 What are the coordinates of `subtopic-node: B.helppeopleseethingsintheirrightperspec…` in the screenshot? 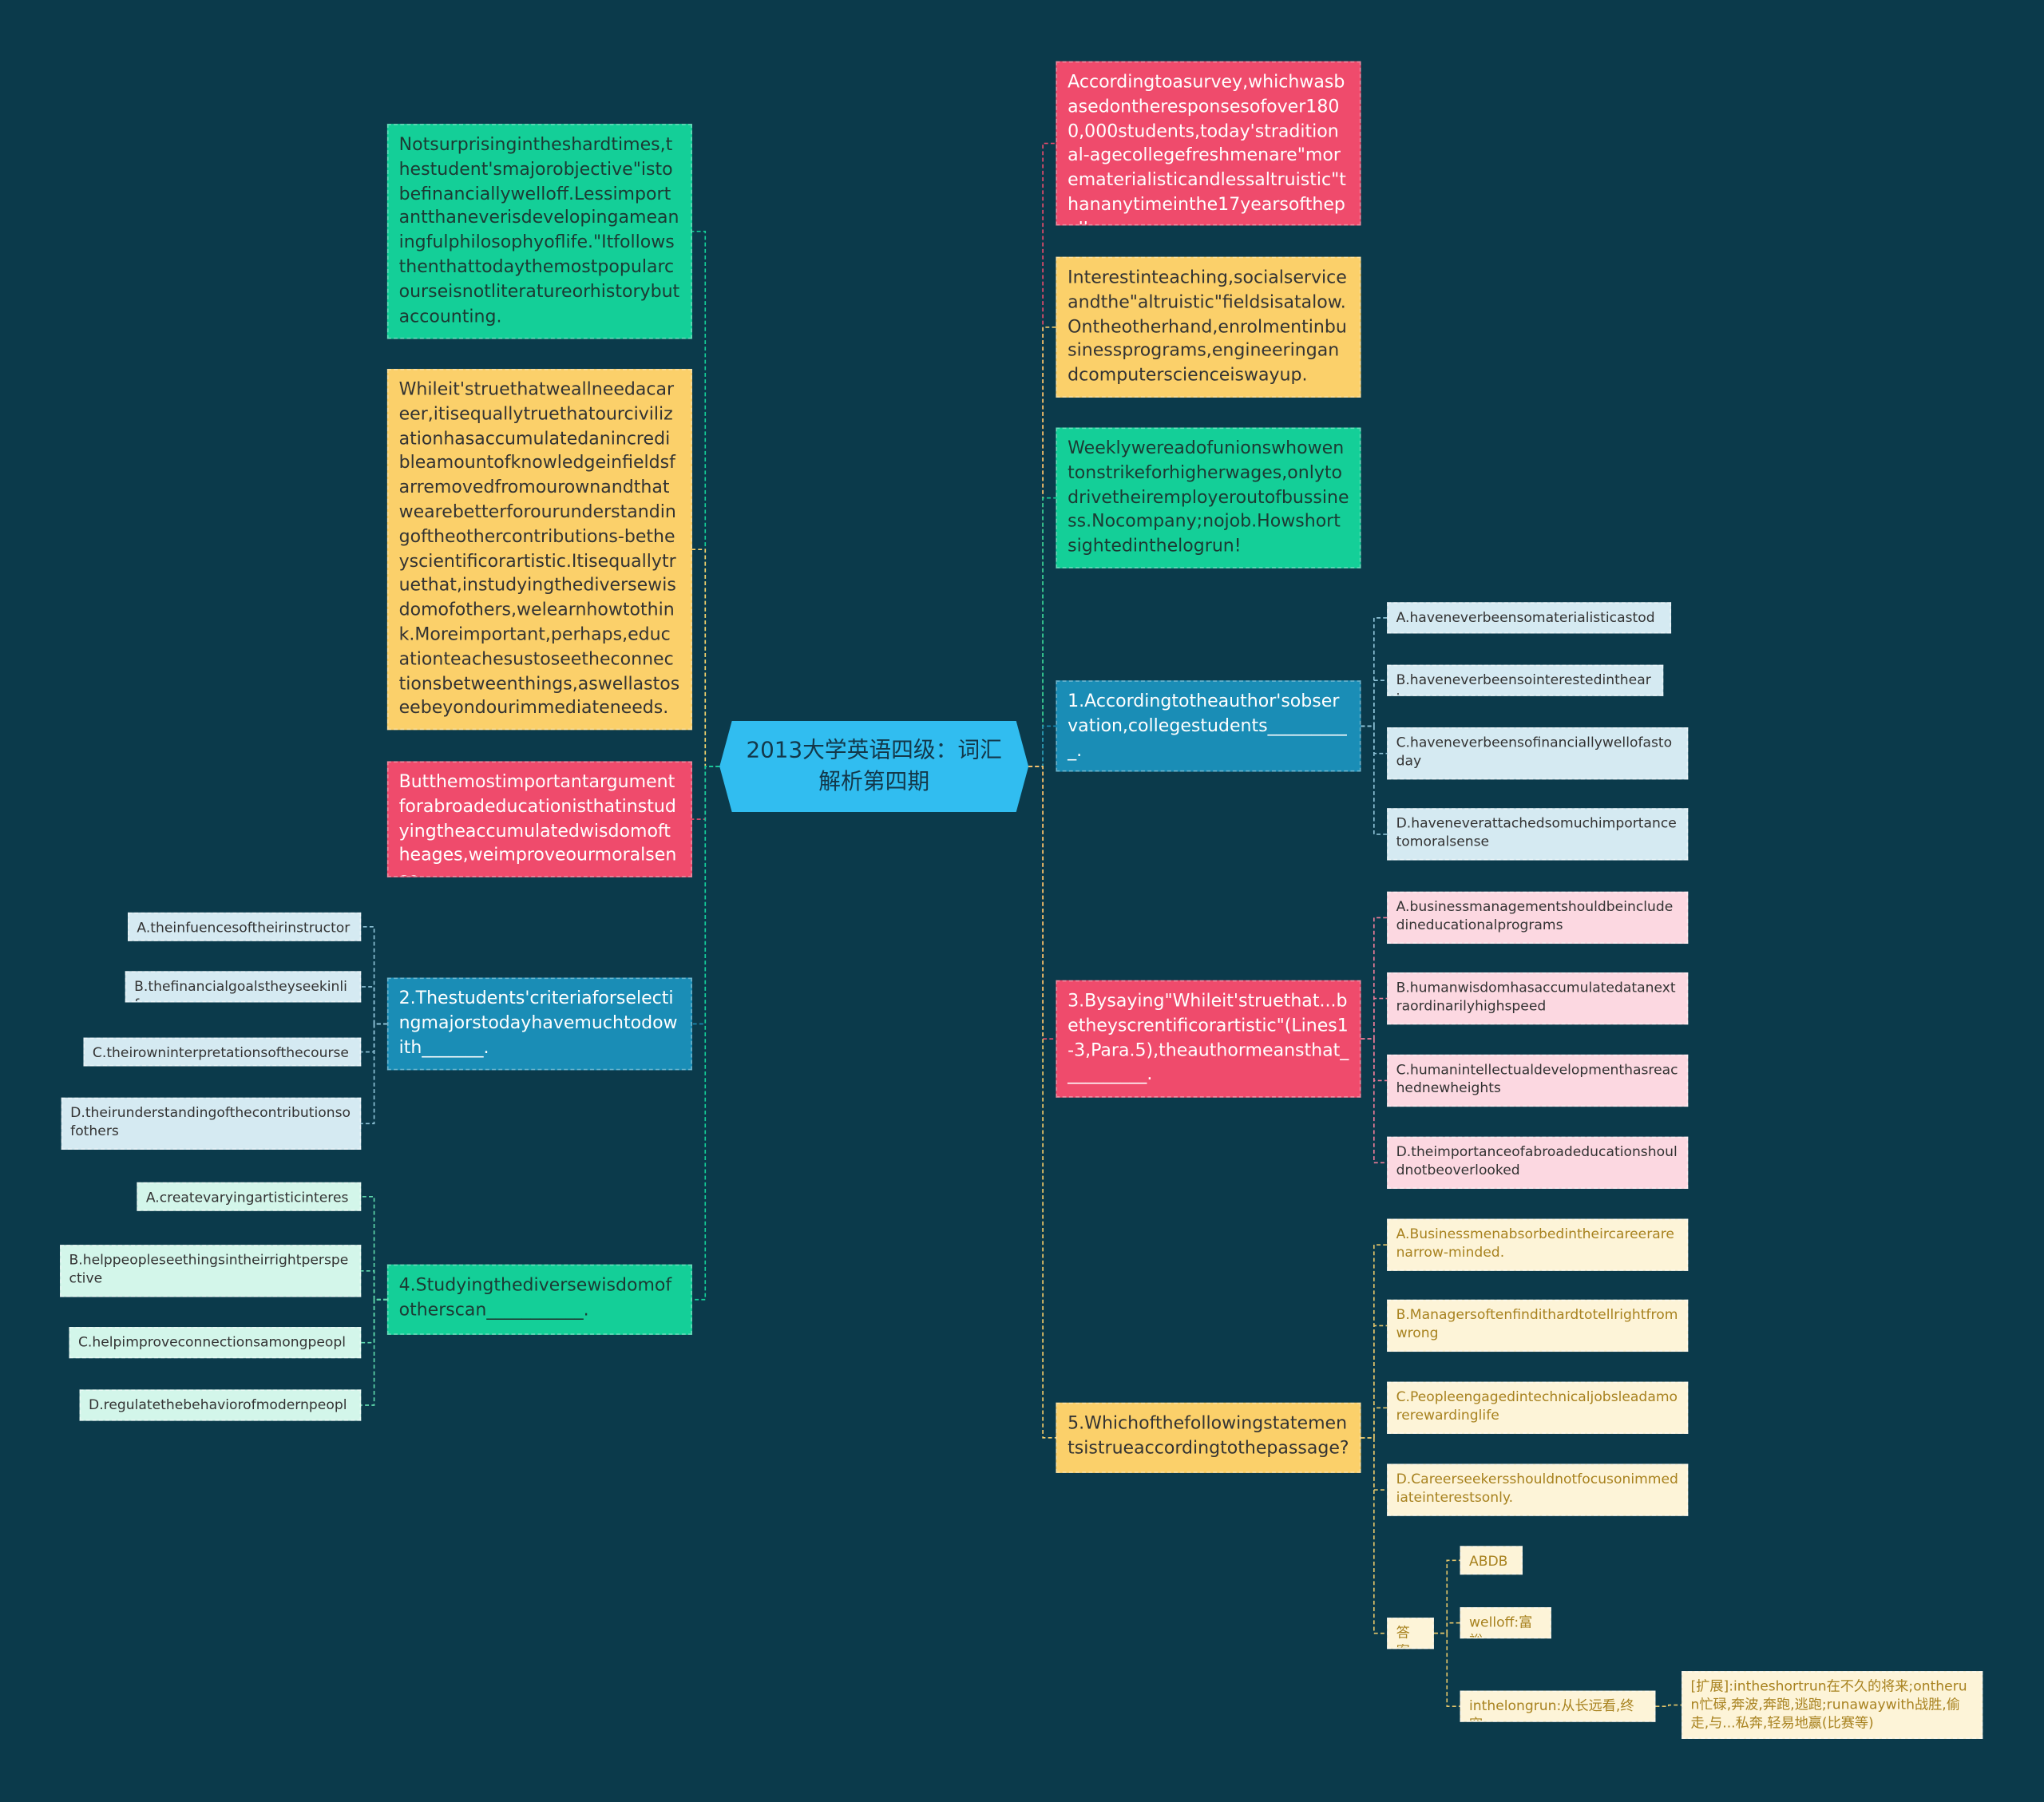 It's located at (211, 1271).